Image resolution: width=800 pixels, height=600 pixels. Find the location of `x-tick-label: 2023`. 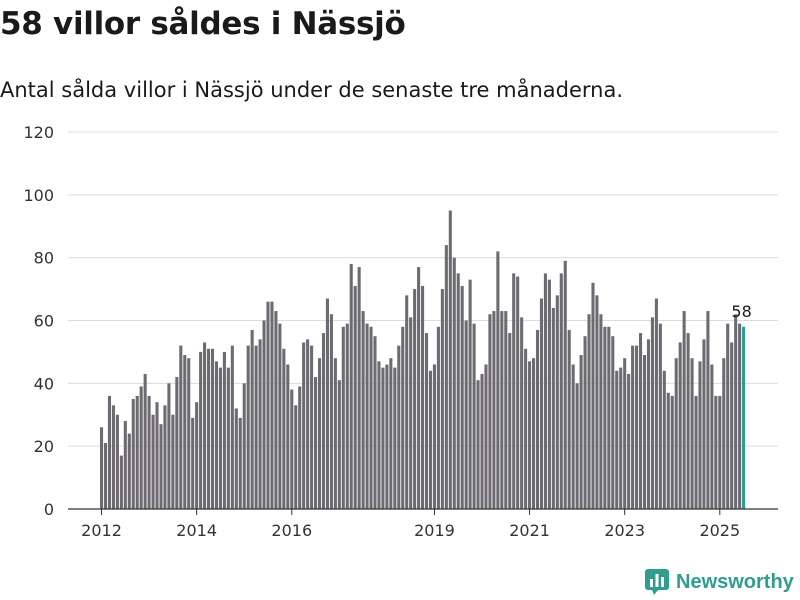

x-tick-label: 2023 is located at coordinates (624, 530).